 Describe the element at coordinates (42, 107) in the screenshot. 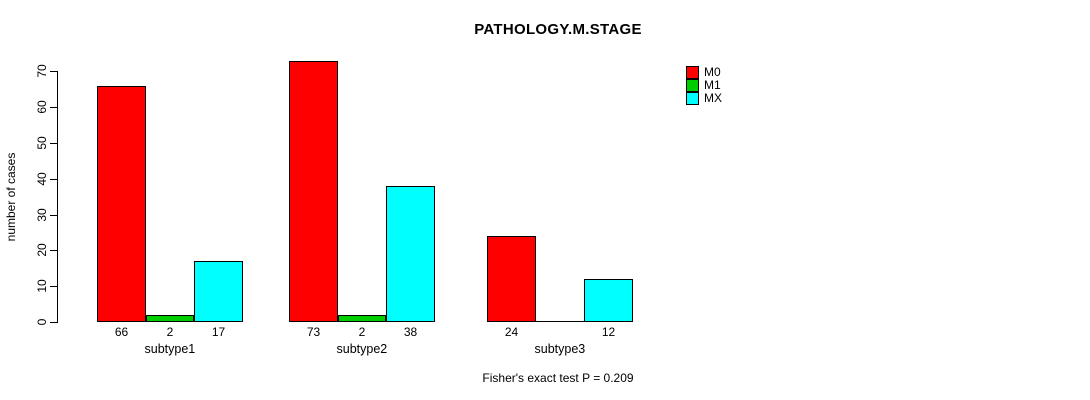

I see `y-axis-tick-label: 60` at that location.